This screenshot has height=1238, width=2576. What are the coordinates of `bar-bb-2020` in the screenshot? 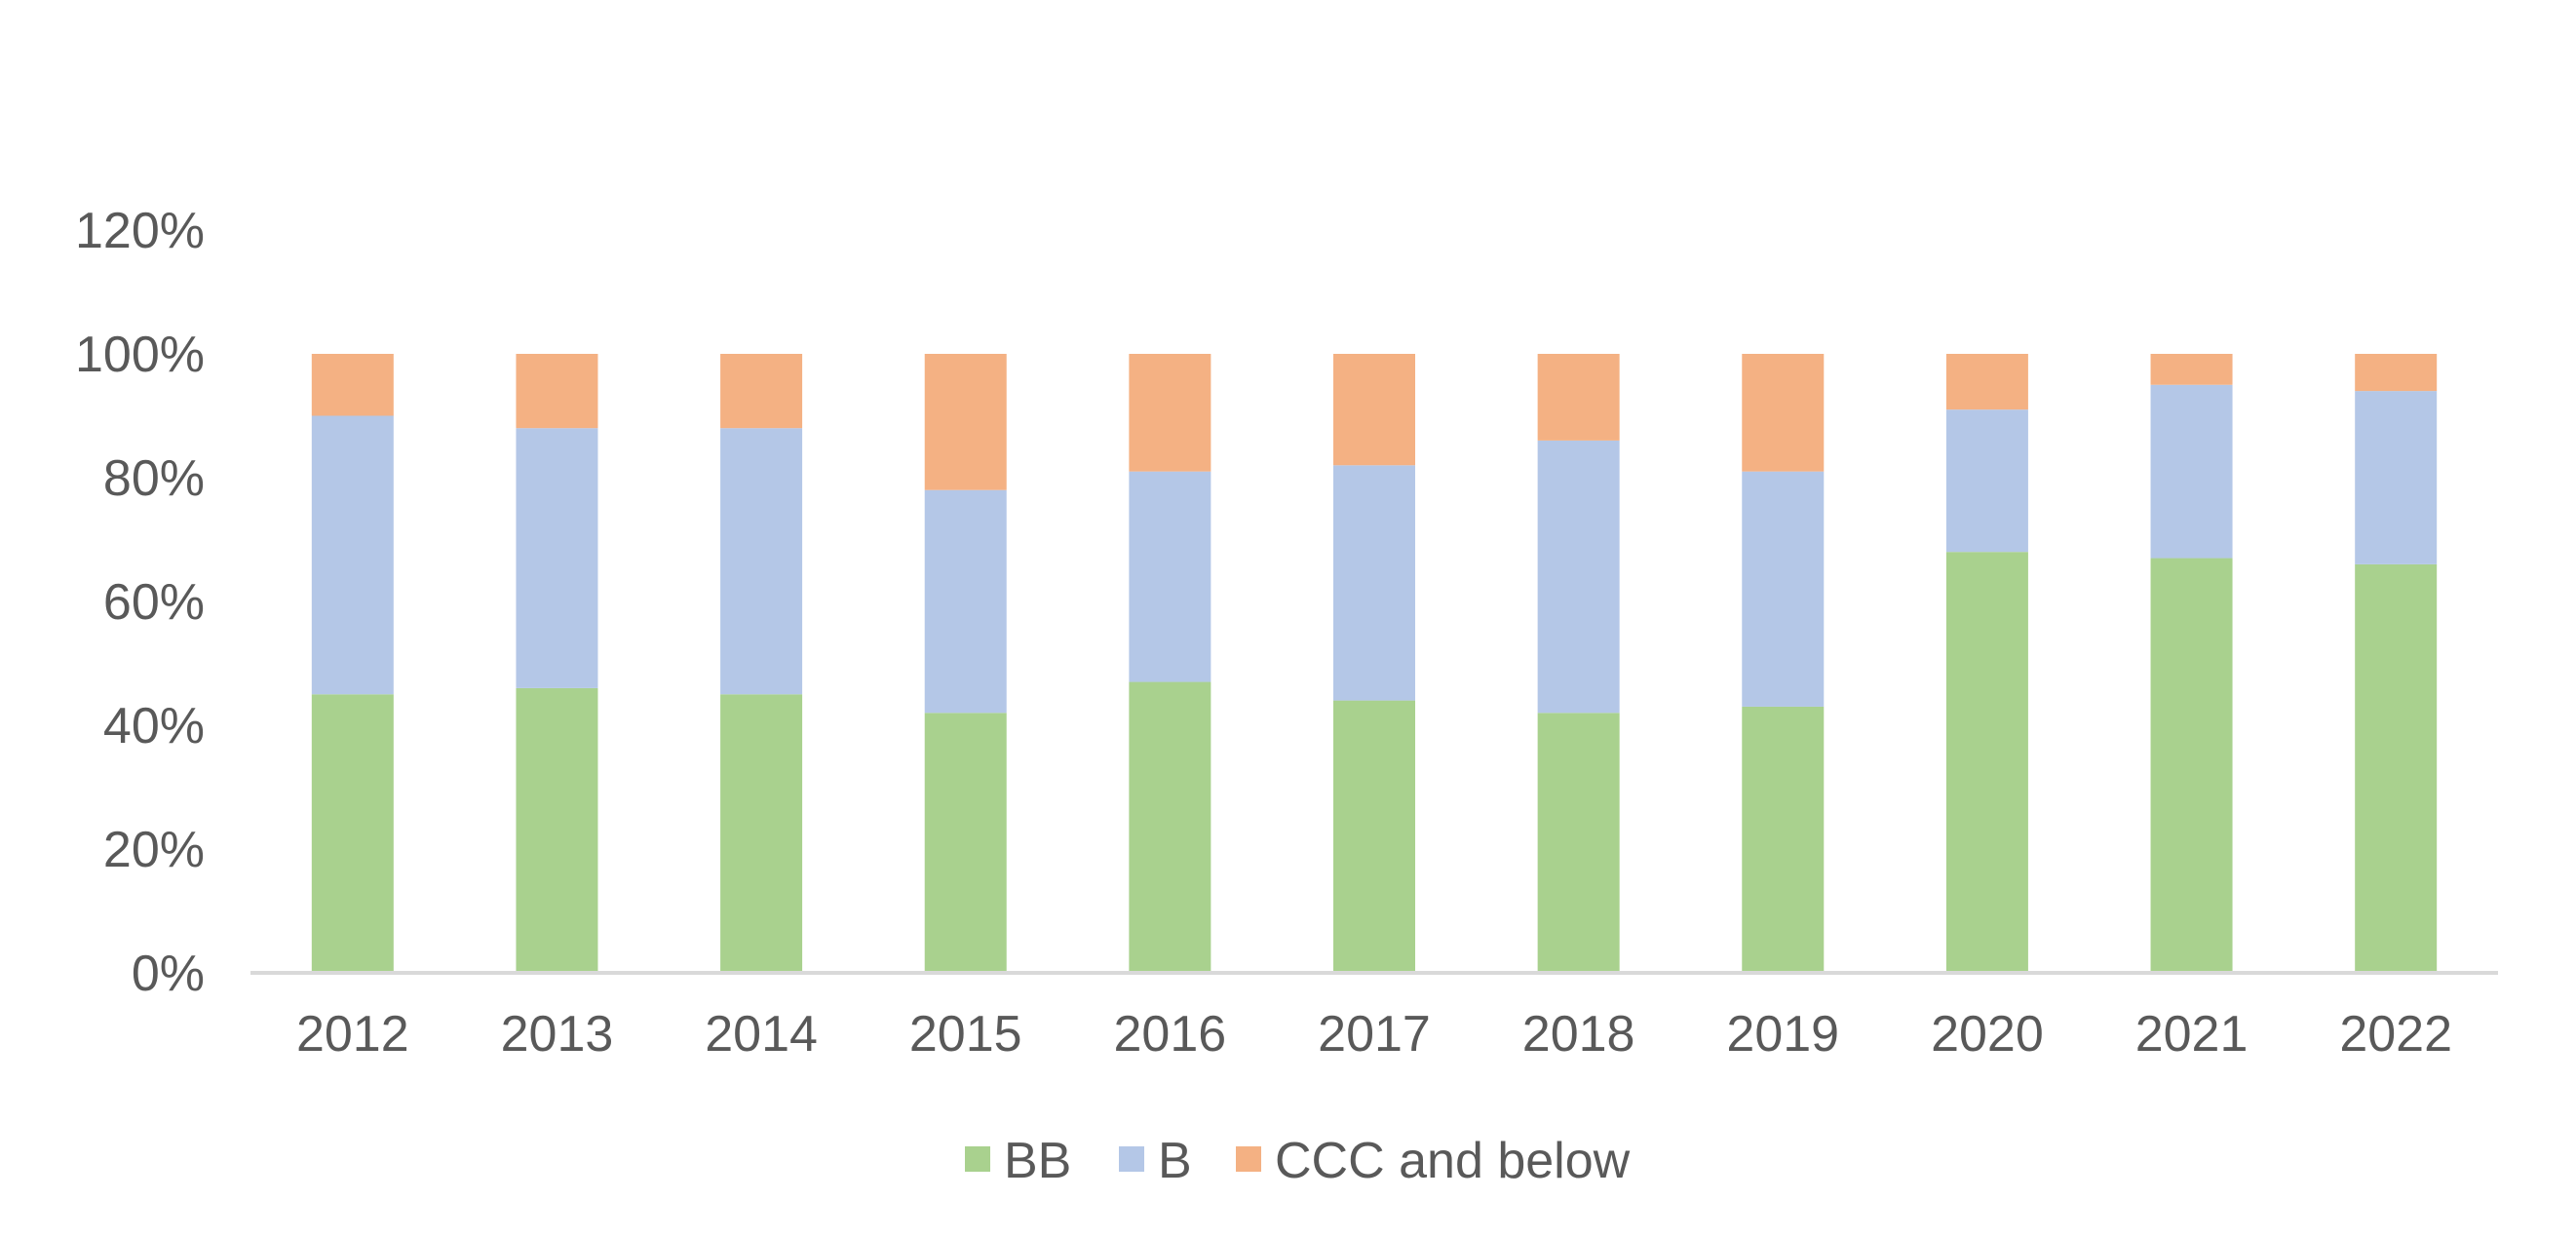 It's located at (1986, 762).